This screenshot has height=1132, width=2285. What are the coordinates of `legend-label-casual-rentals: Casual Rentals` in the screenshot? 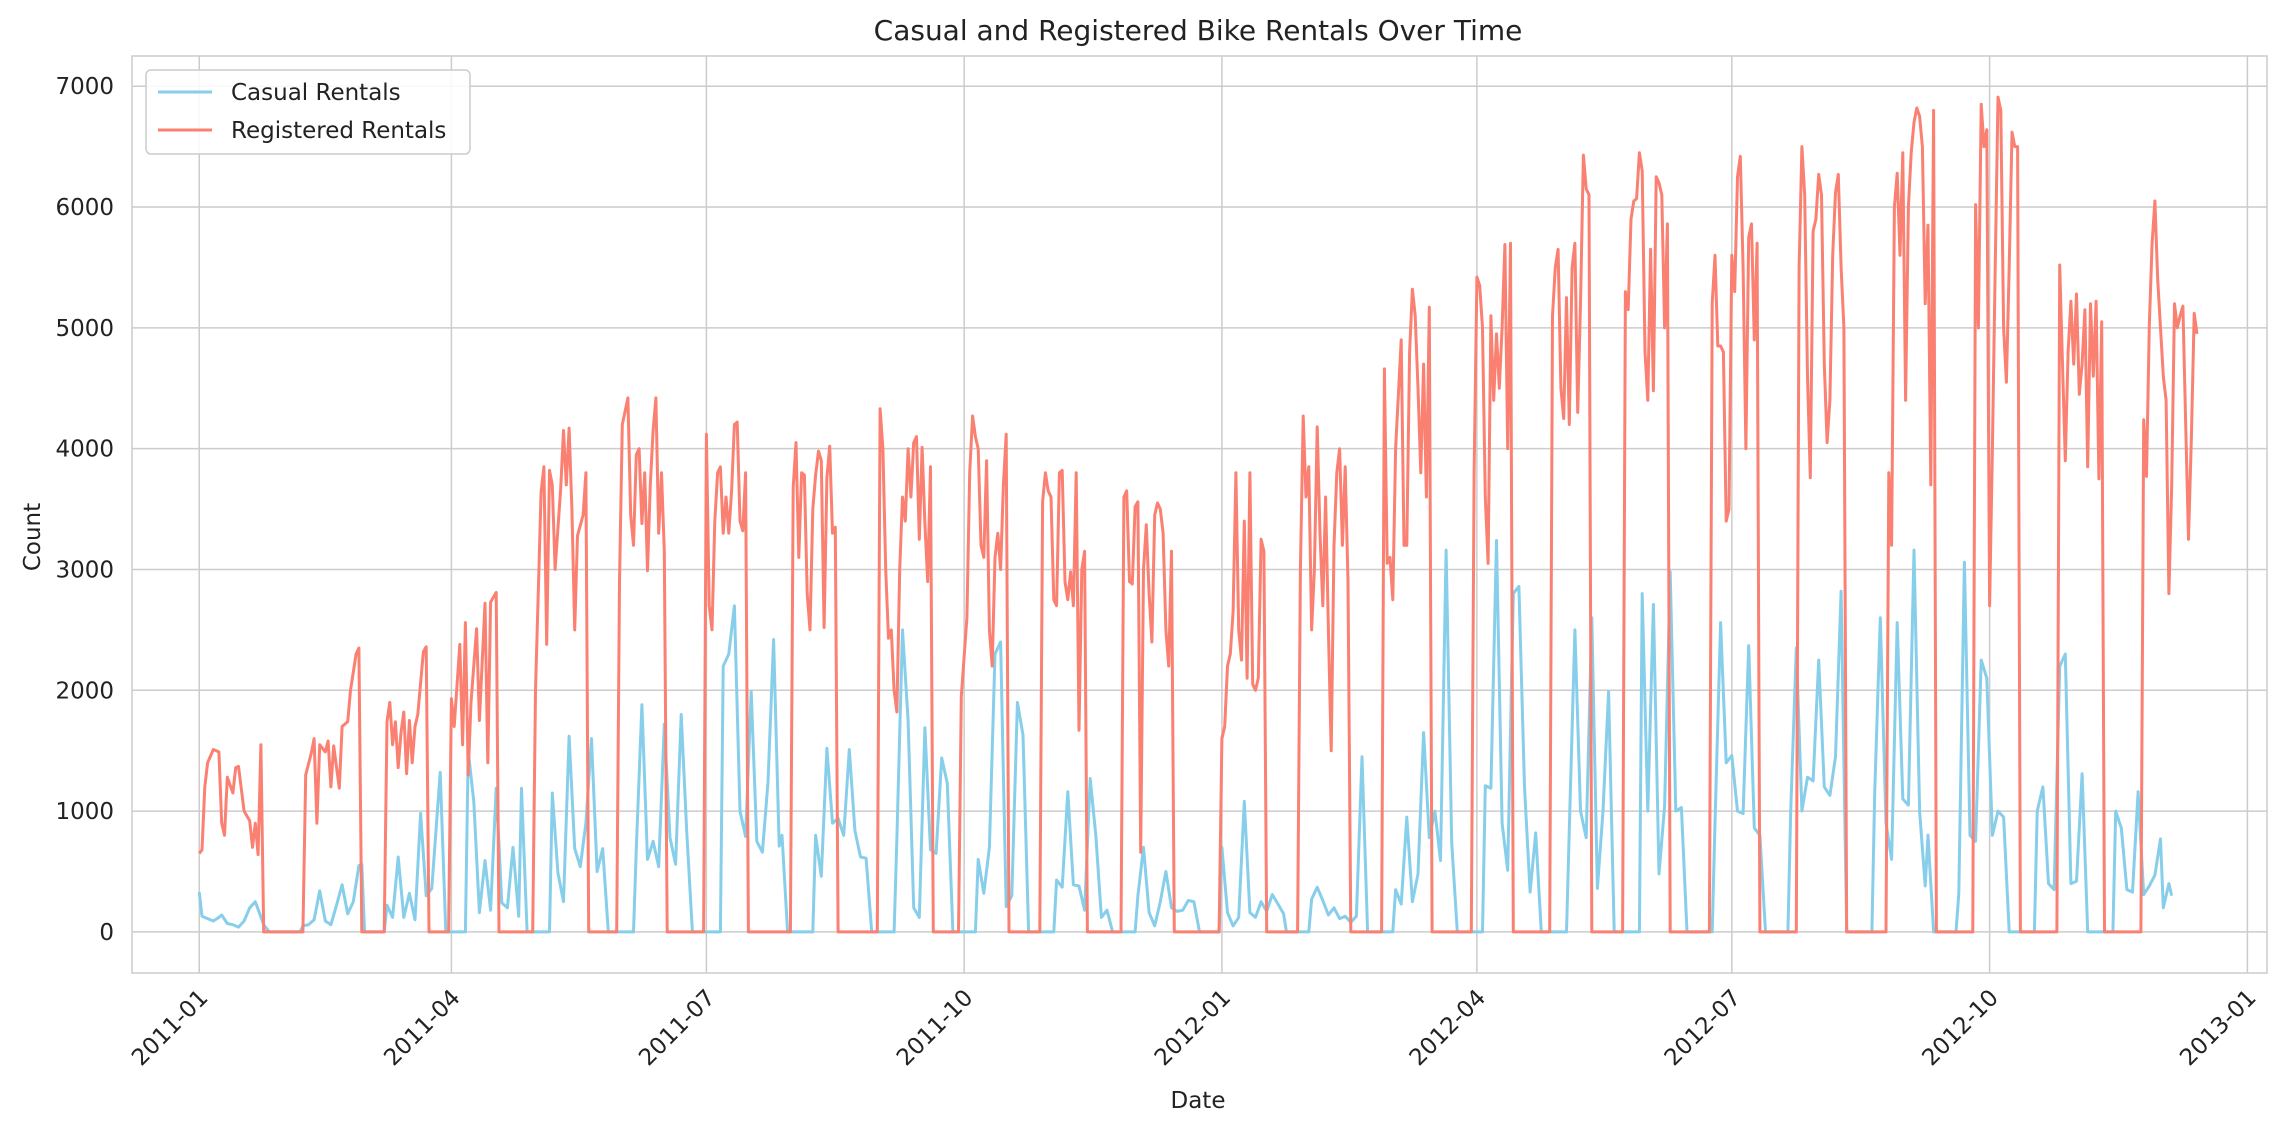 It's located at (316, 93).